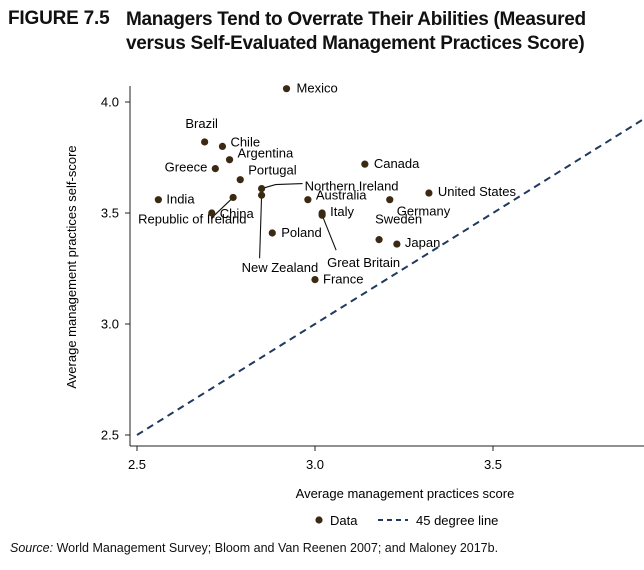  Describe the element at coordinates (229, 160) in the screenshot. I see `point-argentina` at that location.